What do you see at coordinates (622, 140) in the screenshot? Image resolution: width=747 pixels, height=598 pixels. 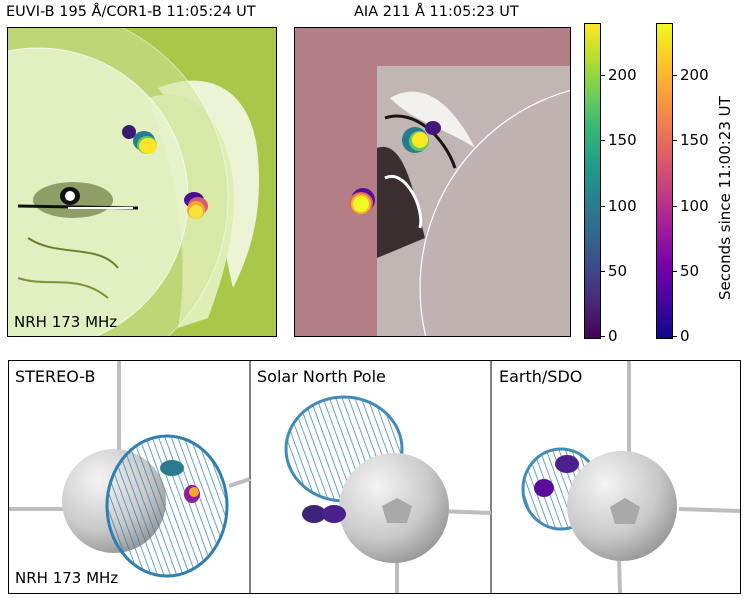 I see `viridis-tick-150: 150` at bounding box center [622, 140].